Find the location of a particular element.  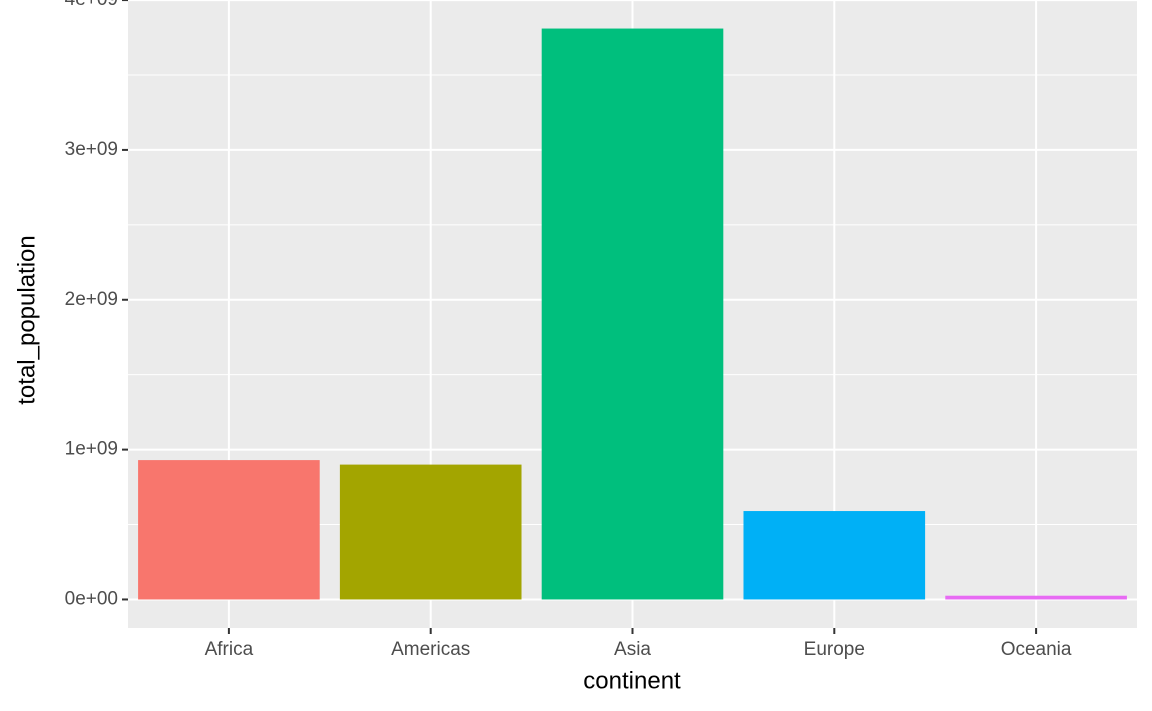

x-tick-label: Europe is located at coordinates (834, 649).